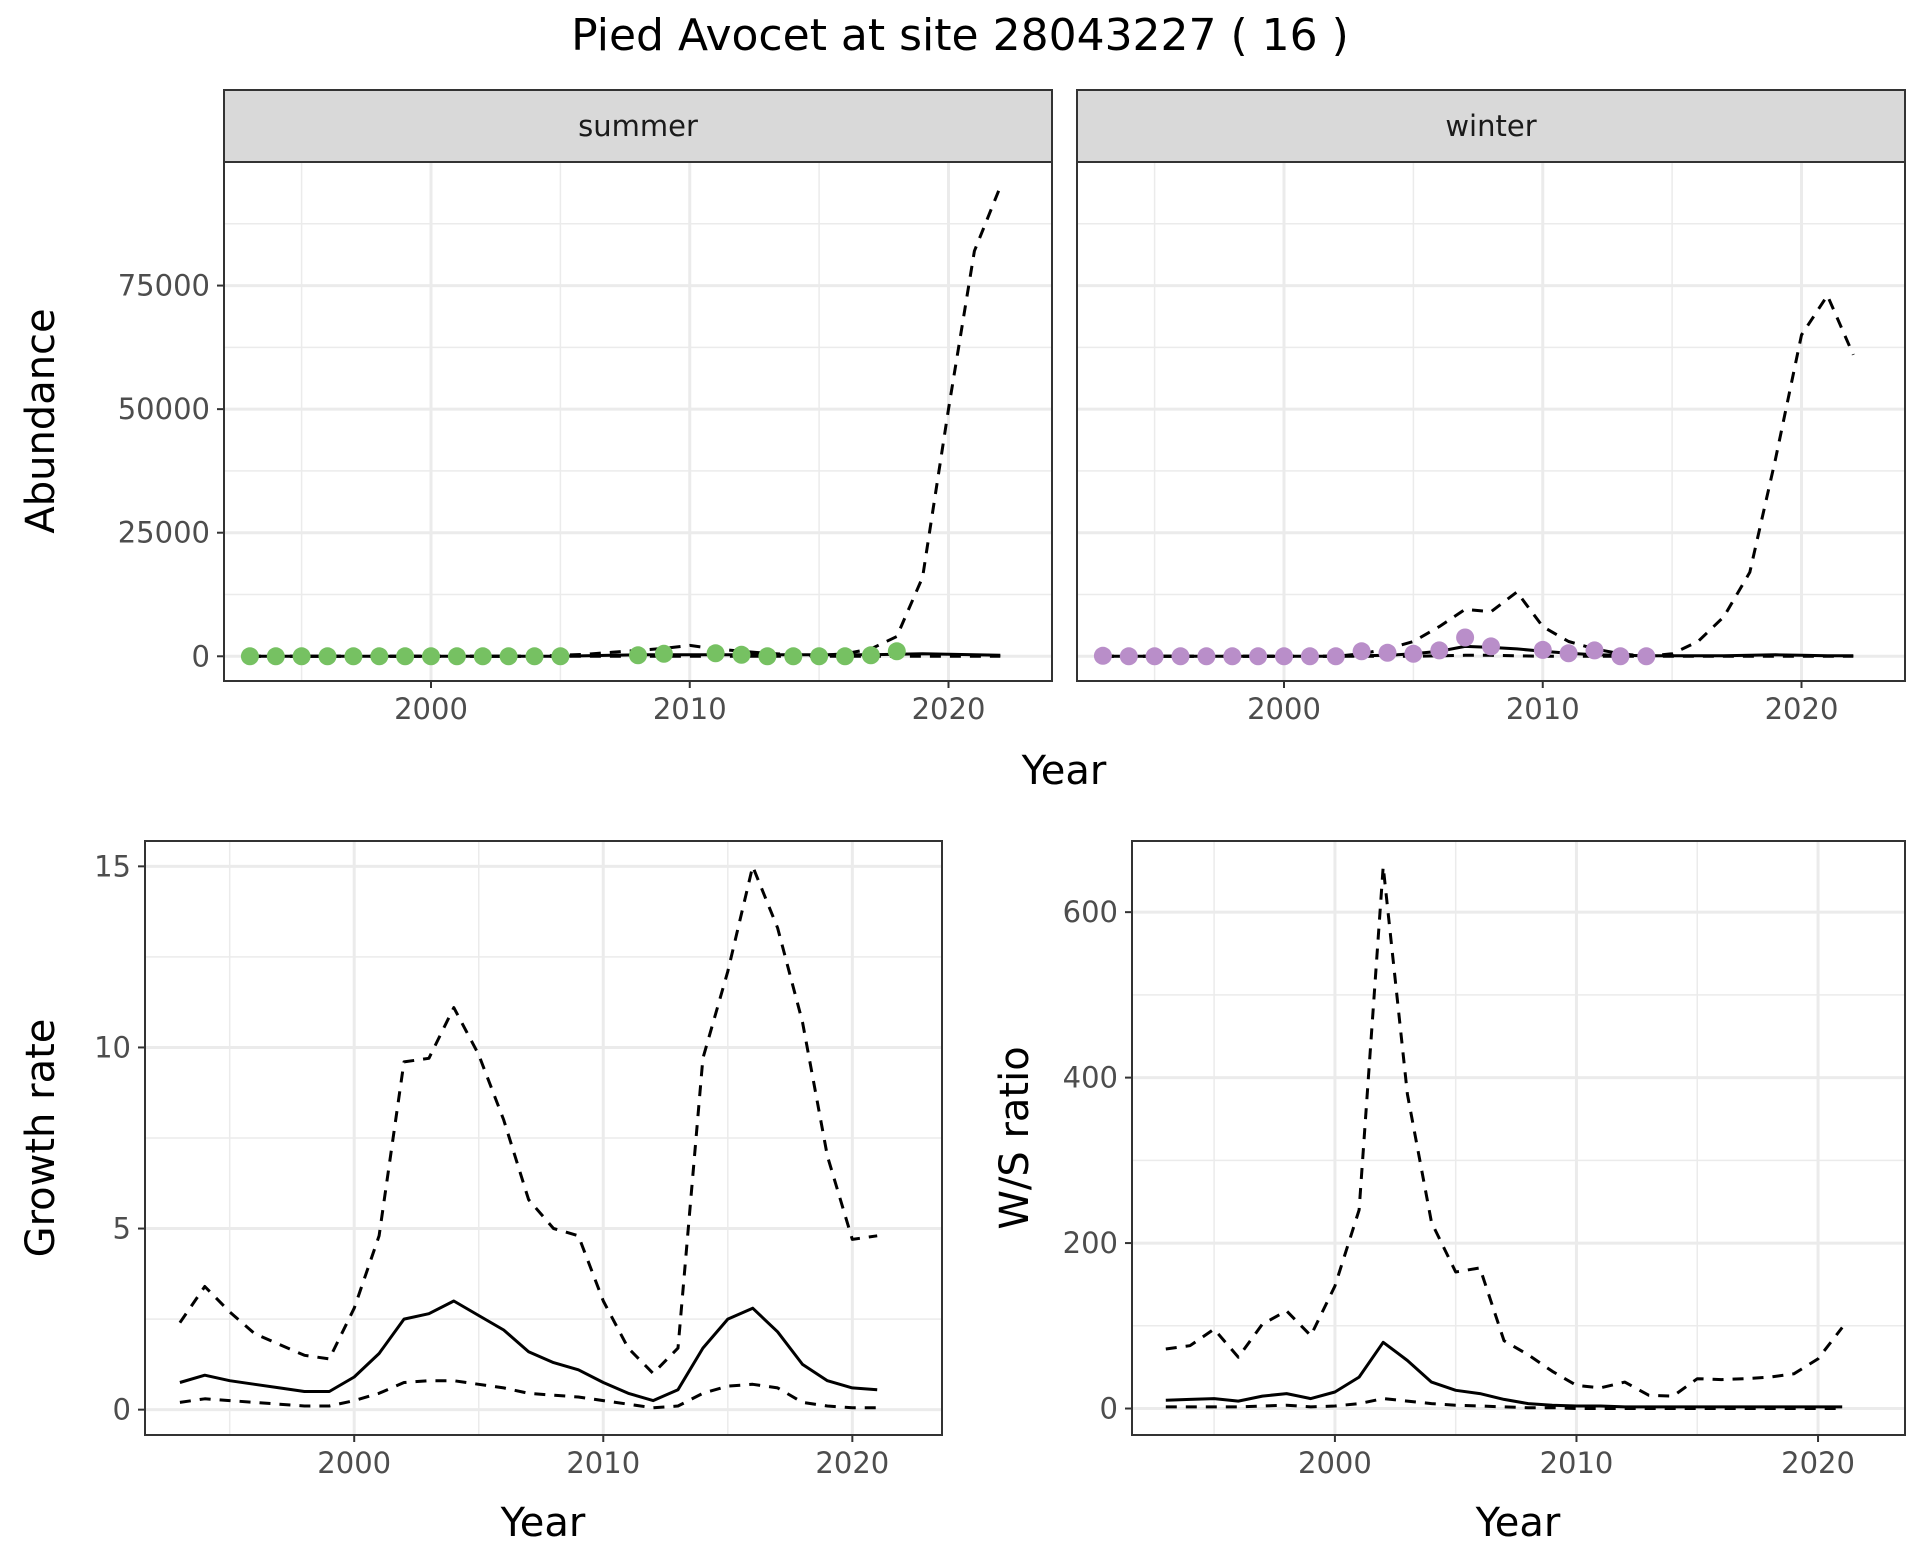 Image resolution: width=1920 pixels, height=1560 pixels. I want to click on y-tick-label: 75000, so click(164, 286).